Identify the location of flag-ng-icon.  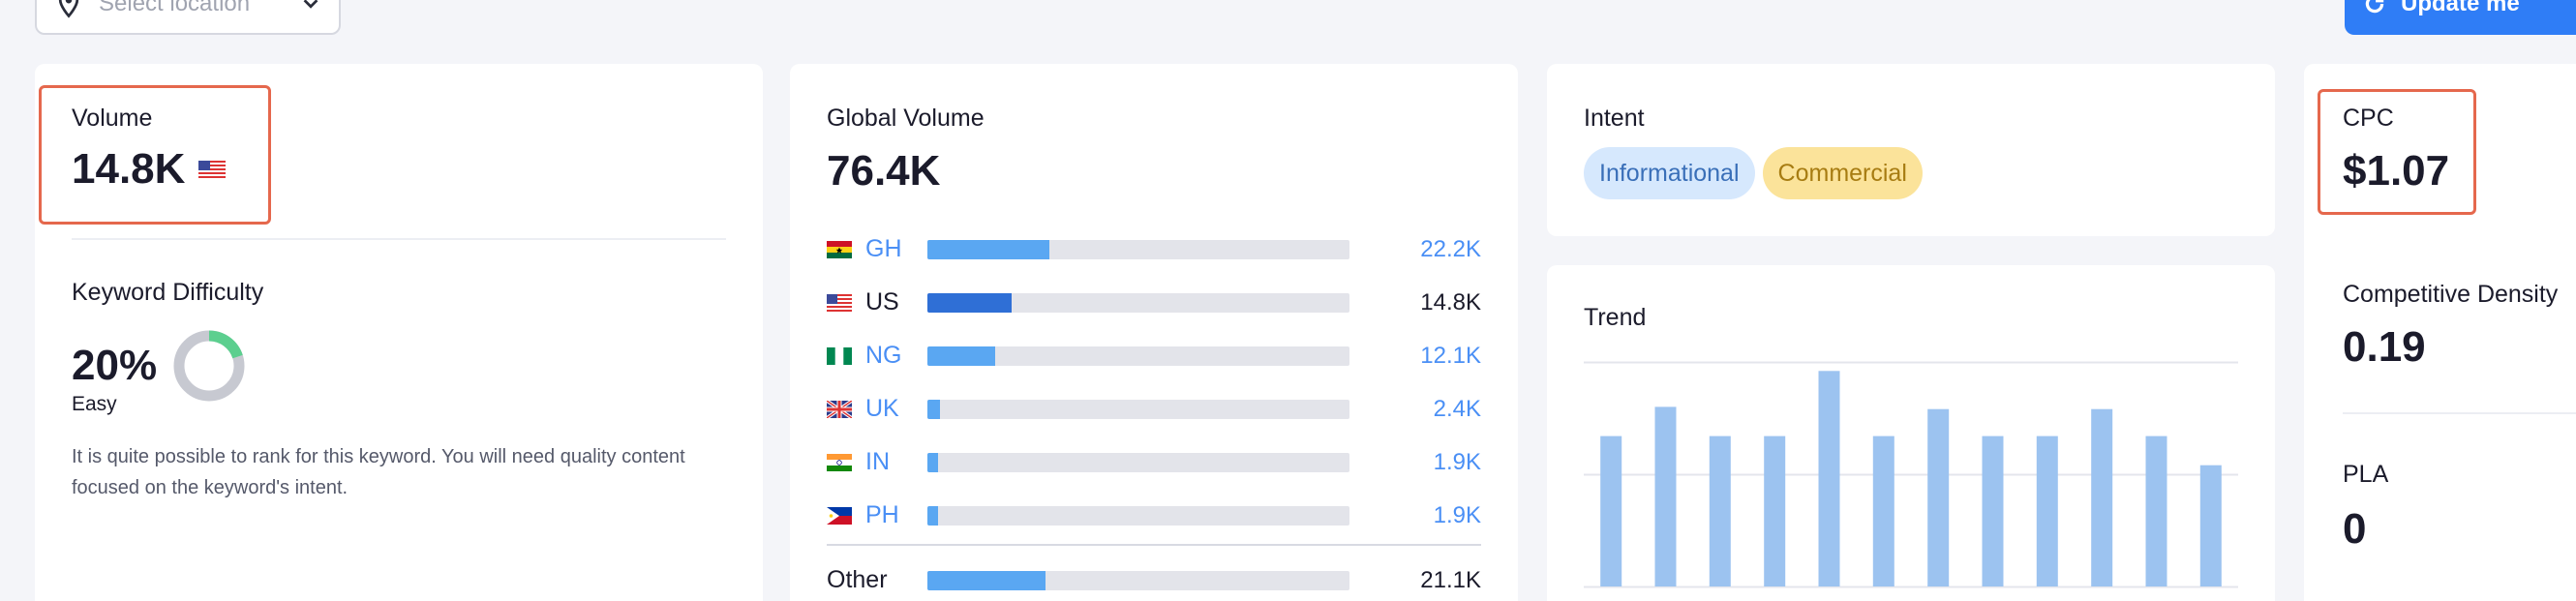
(839, 355).